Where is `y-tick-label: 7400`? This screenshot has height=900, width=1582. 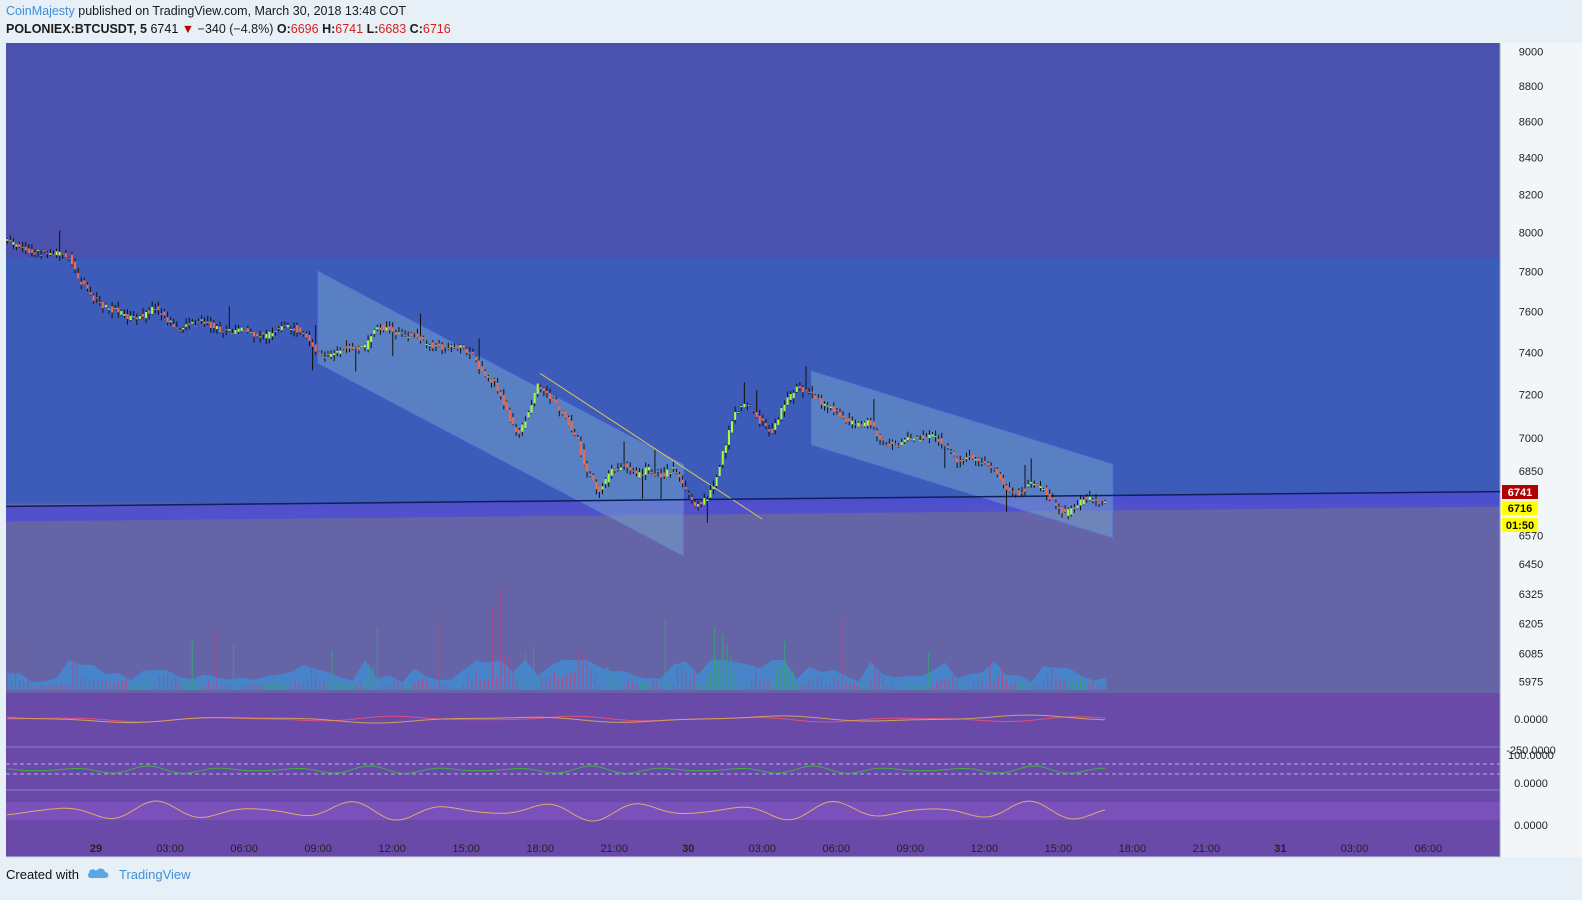
y-tick-label: 7400 is located at coordinates (1531, 353).